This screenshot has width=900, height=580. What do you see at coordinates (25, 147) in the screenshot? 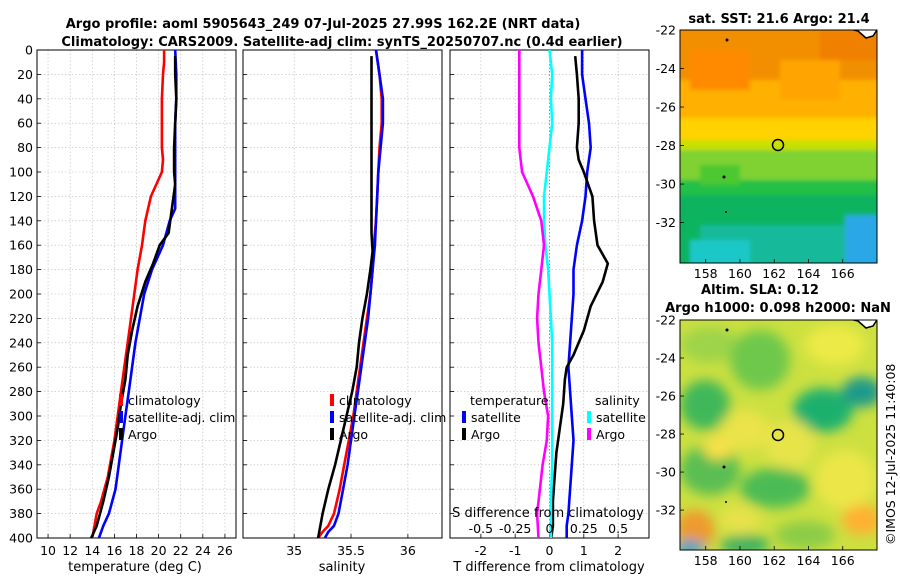
I see `y-tick-label: 80` at bounding box center [25, 147].